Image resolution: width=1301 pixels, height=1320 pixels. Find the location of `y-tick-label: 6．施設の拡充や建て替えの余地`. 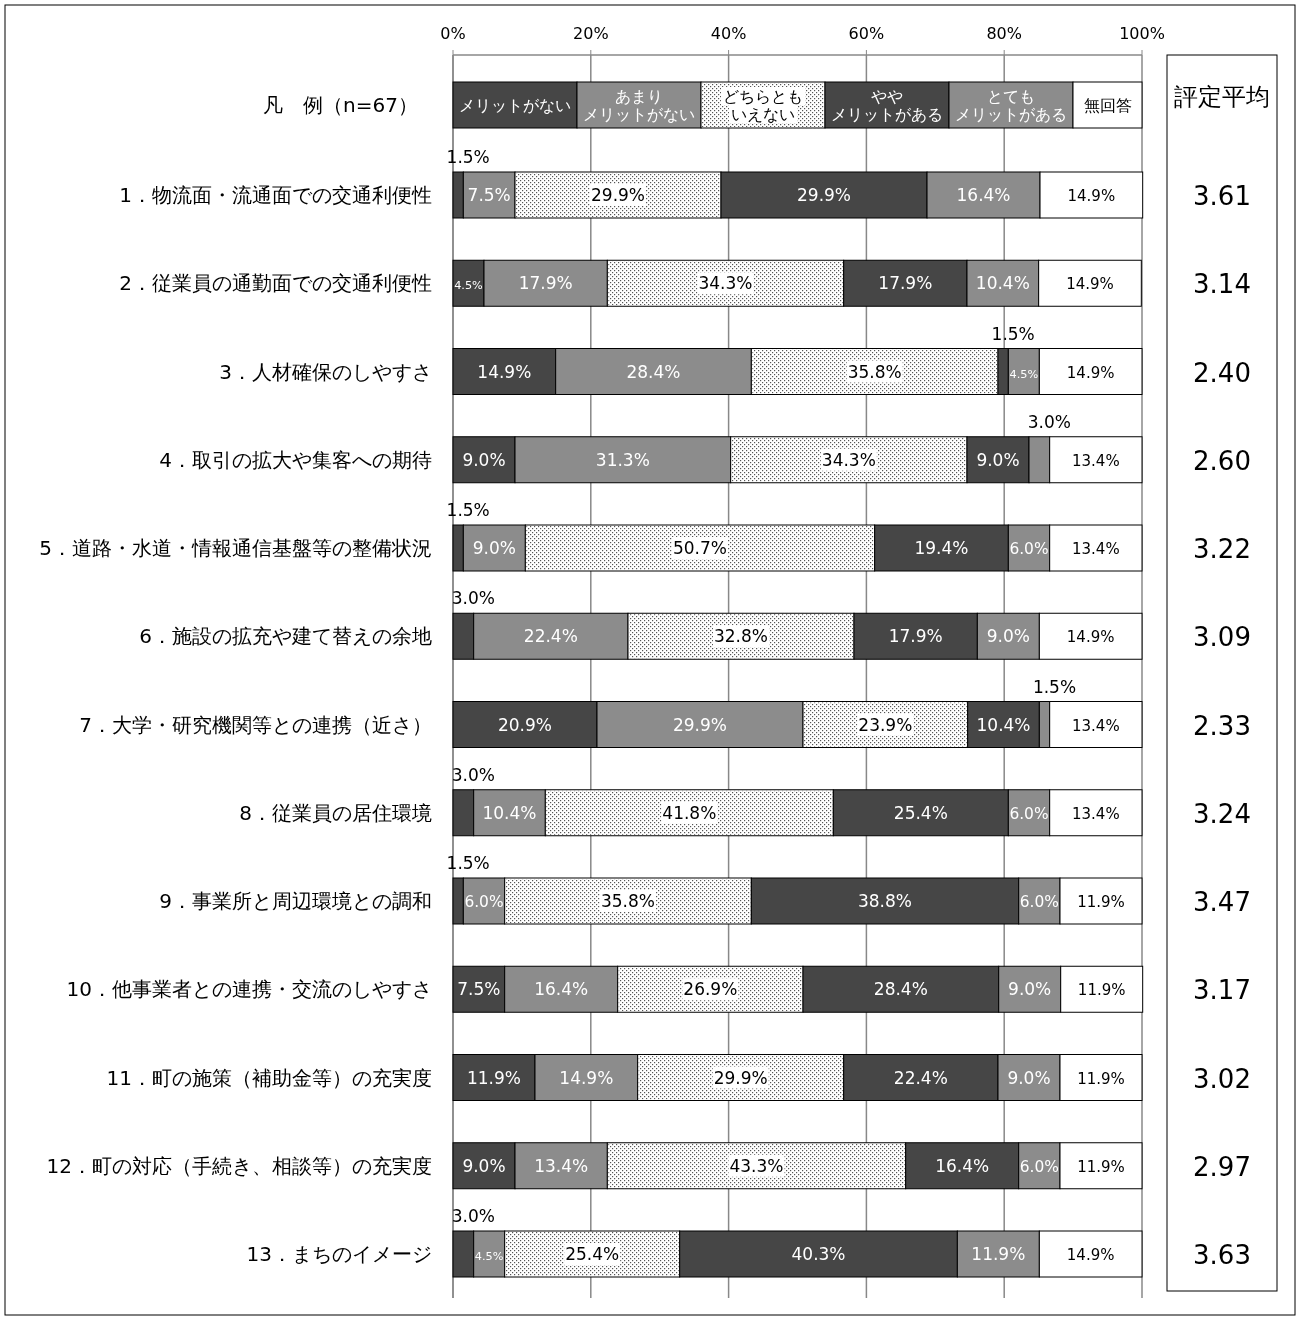

y-tick-label: 6．施設の拡充や建て替えの余地 is located at coordinates (285, 636).